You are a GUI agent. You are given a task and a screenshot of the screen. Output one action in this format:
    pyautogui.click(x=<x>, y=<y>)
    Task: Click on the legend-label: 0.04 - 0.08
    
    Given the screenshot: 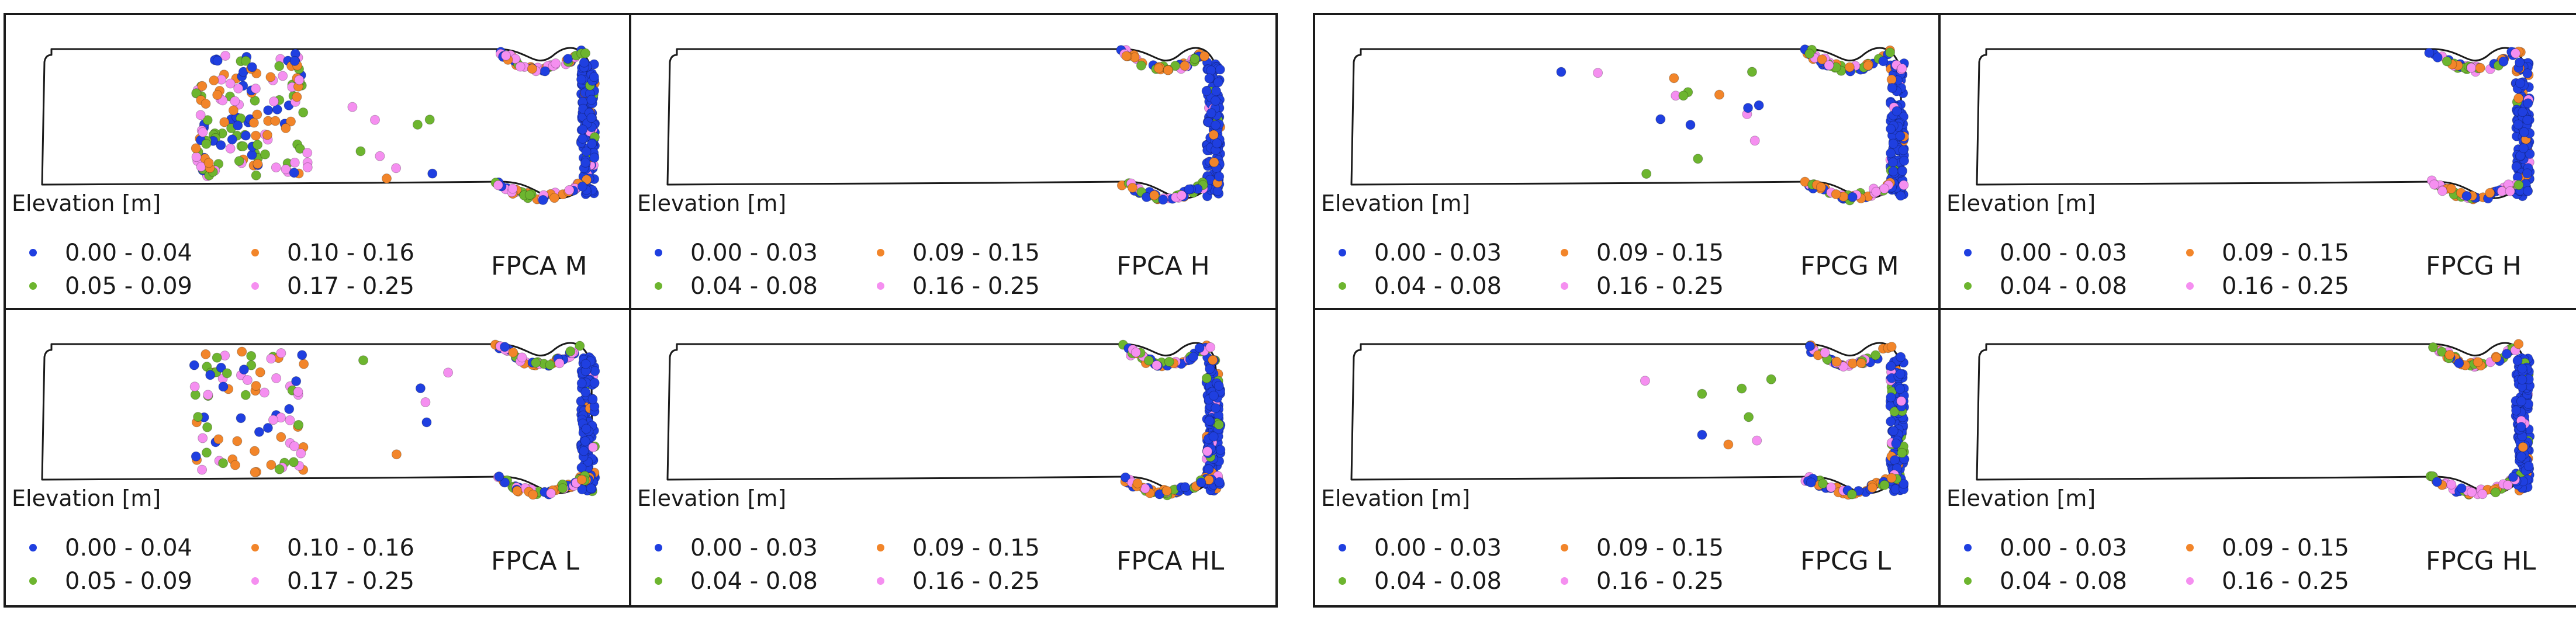 What is the action you would take?
    pyautogui.click(x=1438, y=286)
    